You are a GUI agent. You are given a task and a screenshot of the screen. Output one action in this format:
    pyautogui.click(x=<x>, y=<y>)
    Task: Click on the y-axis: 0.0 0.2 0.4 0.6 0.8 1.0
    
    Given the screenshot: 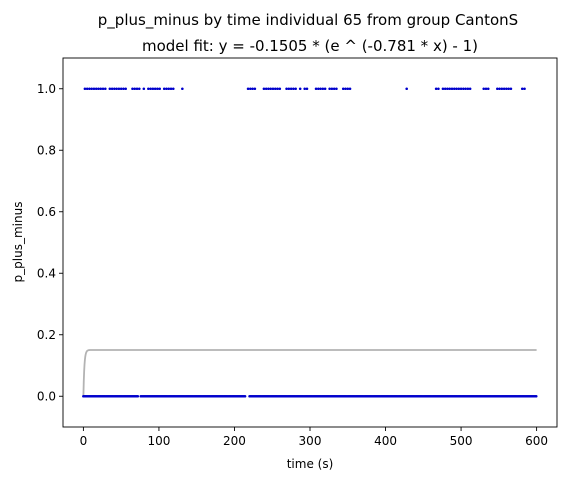 What is the action you would take?
    pyautogui.click(x=50, y=242)
    